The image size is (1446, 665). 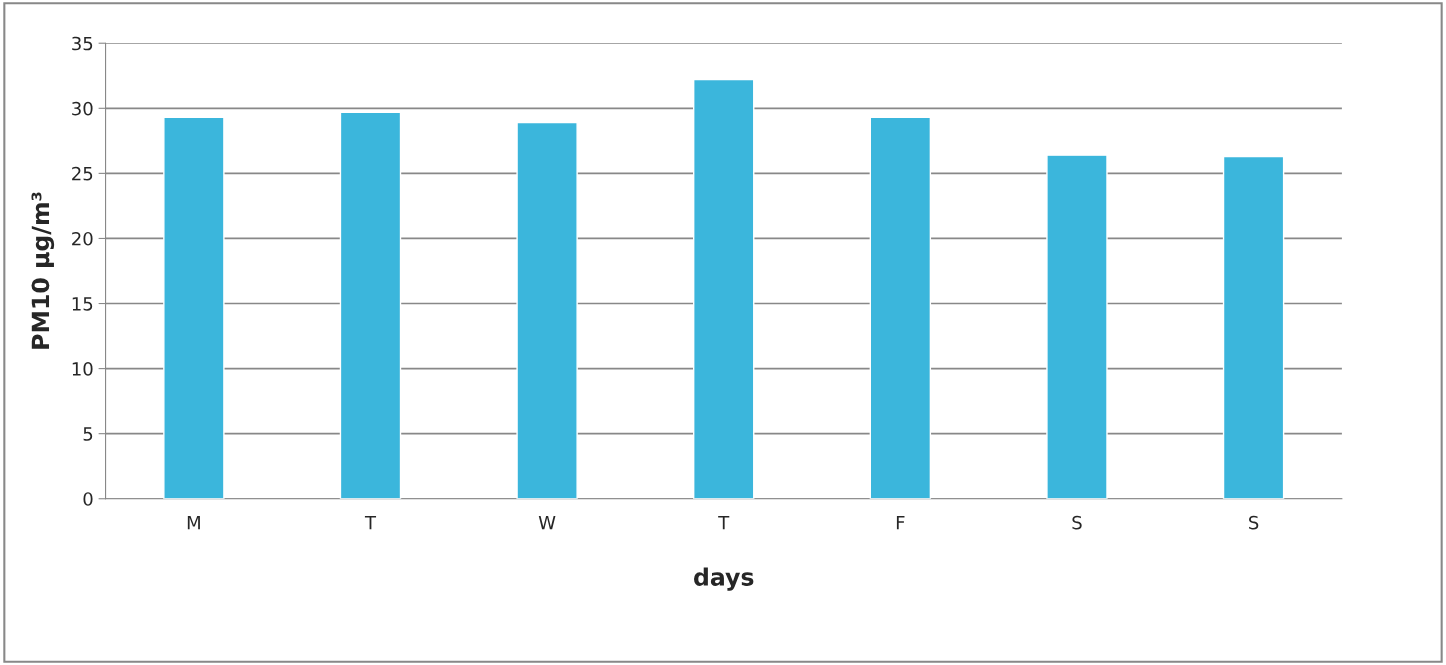 I want to click on x-tick-label: W, so click(x=547, y=522).